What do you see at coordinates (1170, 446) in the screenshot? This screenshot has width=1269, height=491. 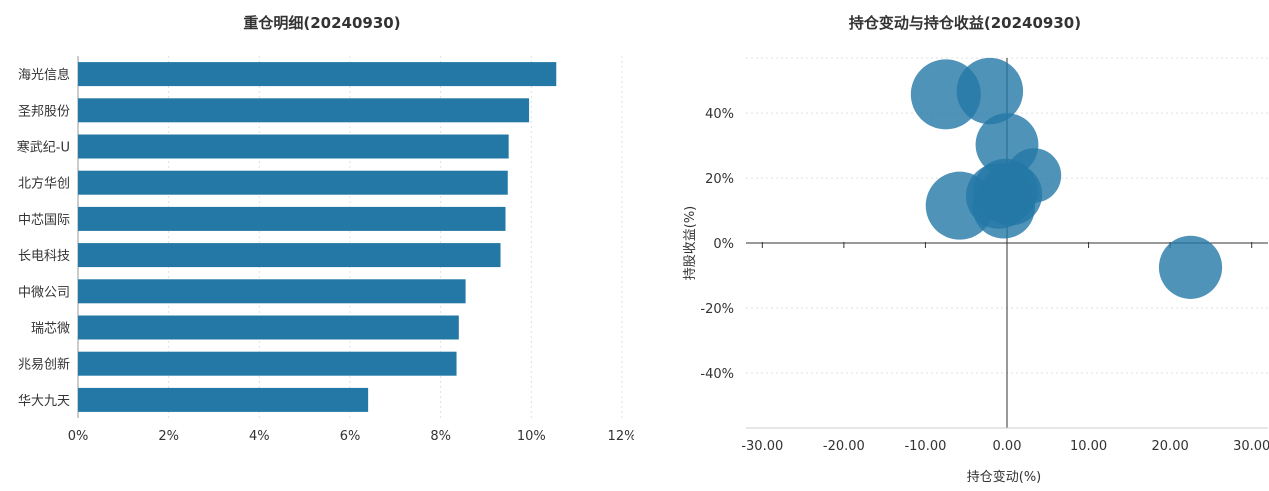 I see `bubble-x-tick-label: 20.00` at bounding box center [1170, 446].